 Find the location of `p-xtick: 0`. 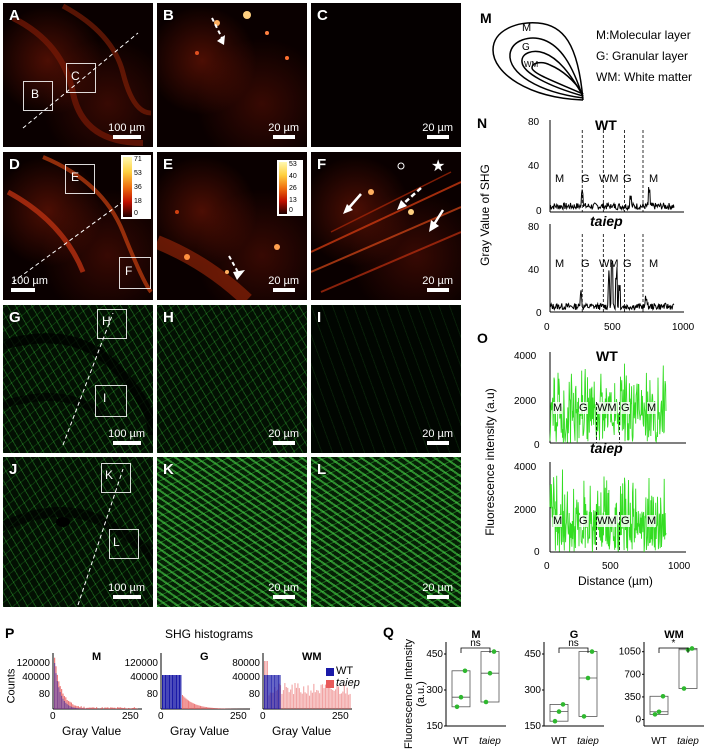

p-xtick: 0 is located at coordinates (53, 716).